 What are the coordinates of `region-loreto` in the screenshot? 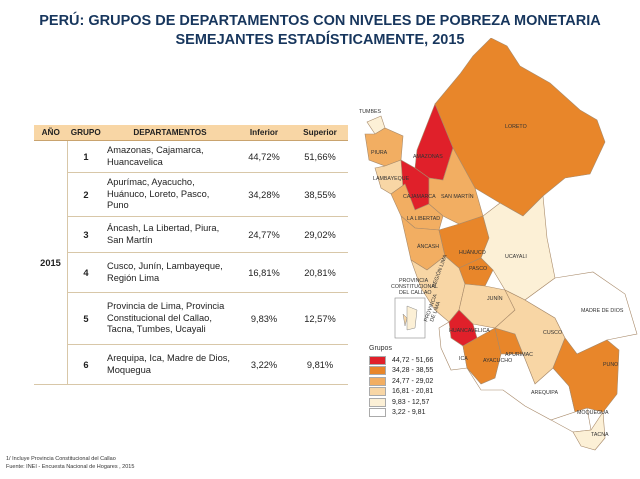 It's located at (520, 127).